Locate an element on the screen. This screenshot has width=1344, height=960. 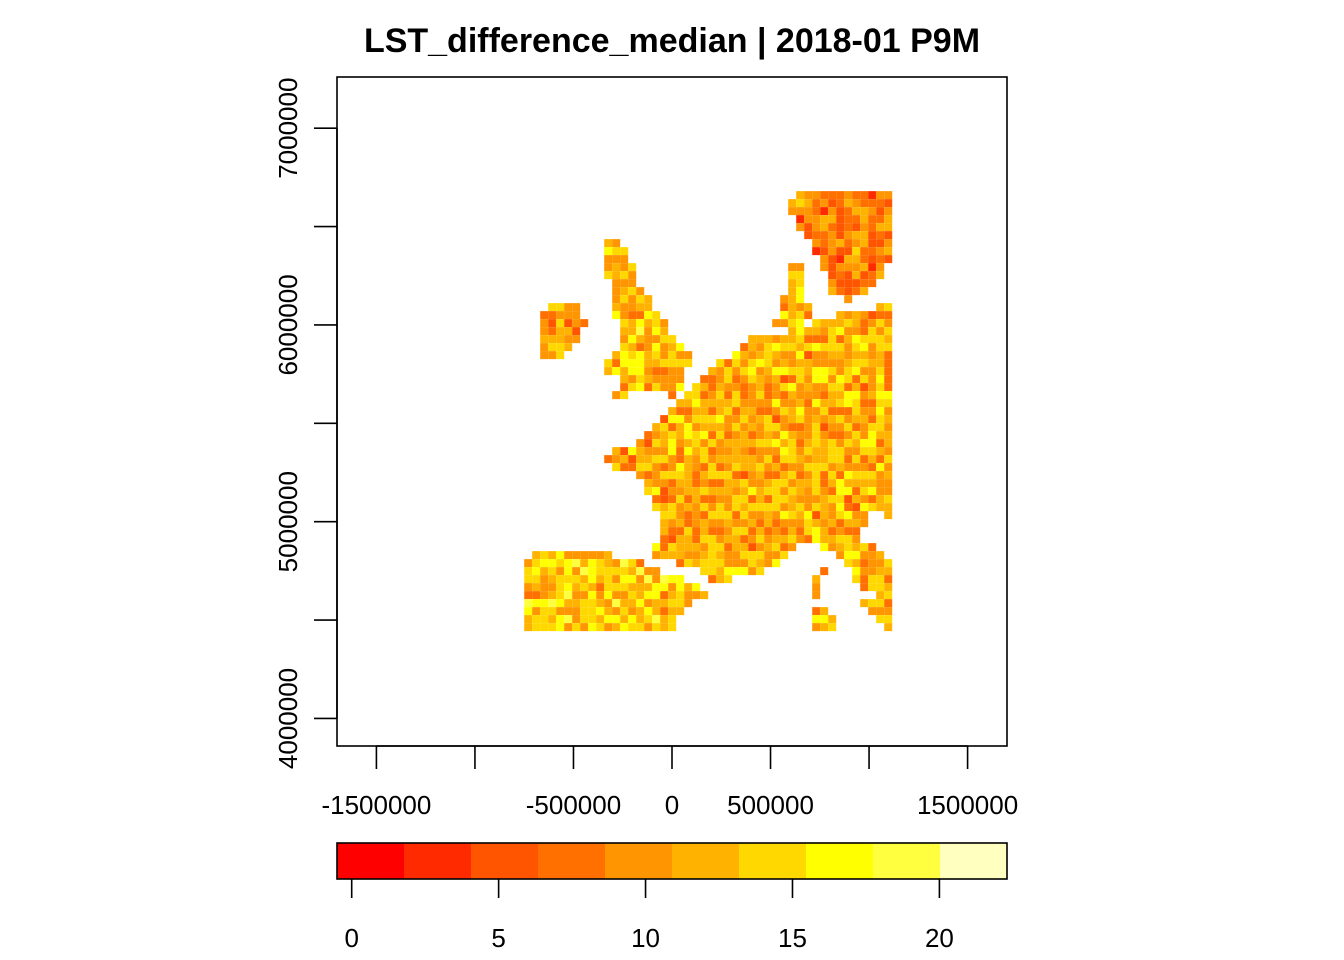
legend-swatch is located at coordinates (907, 861).